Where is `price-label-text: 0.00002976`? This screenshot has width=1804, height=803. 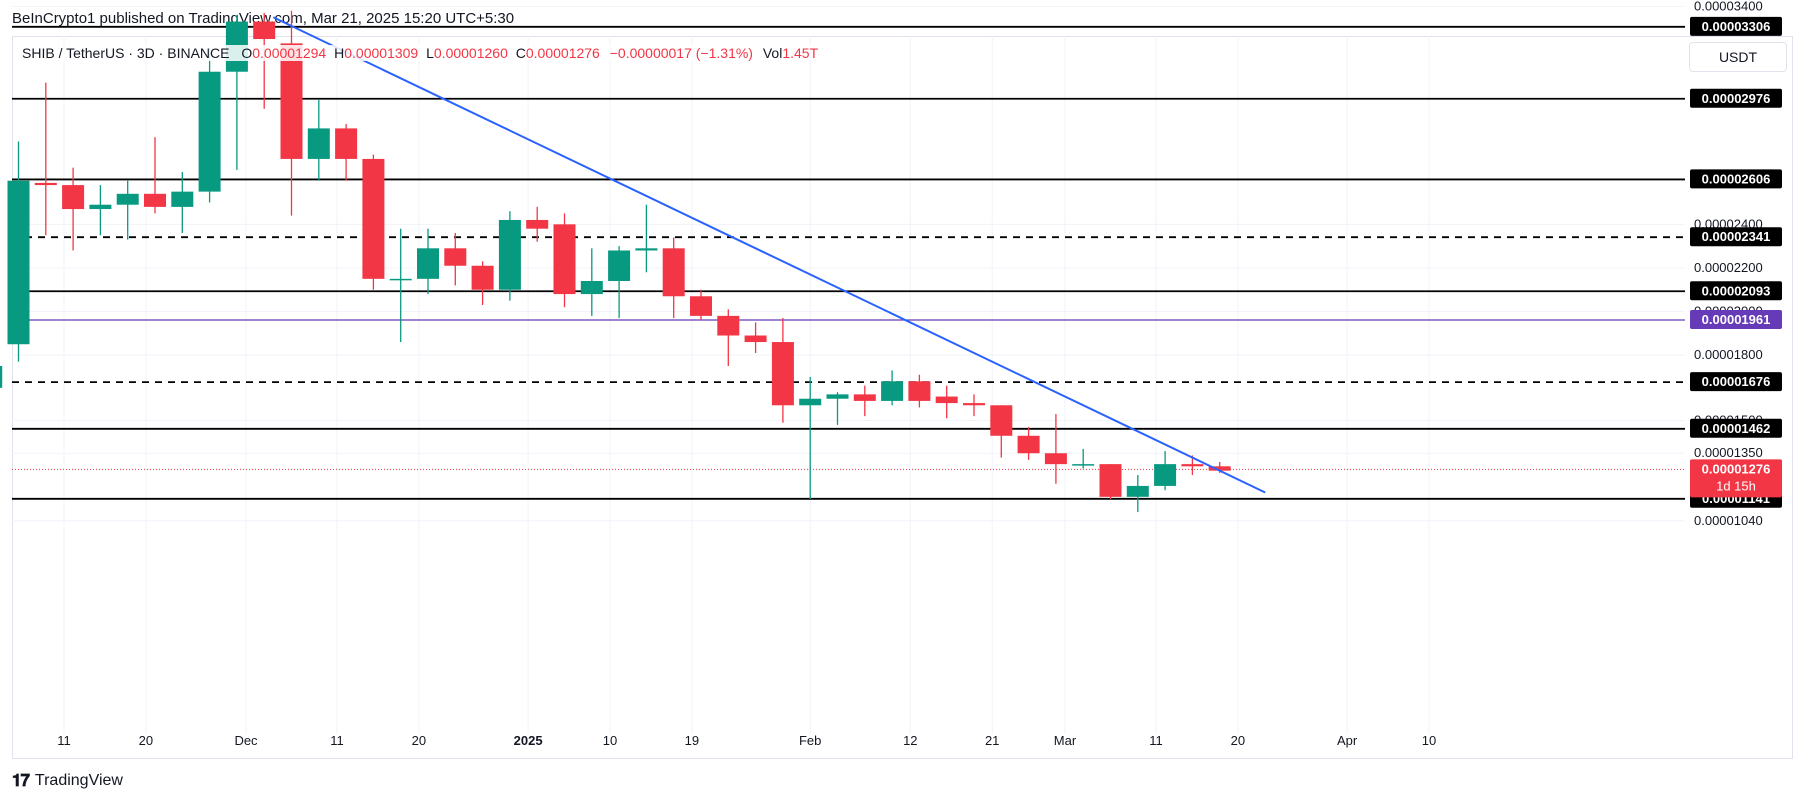
price-label-text: 0.00002976 is located at coordinates (1736, 98).